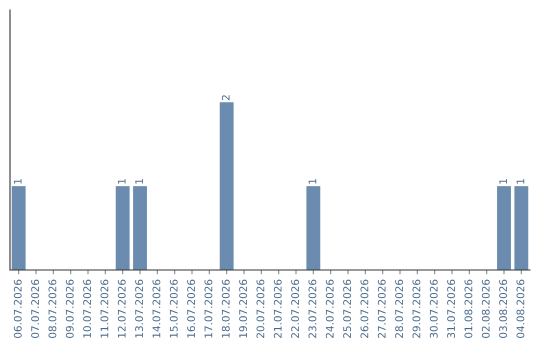  I want to click on x-tick-label: 14.07.2026, so click(156, 309).